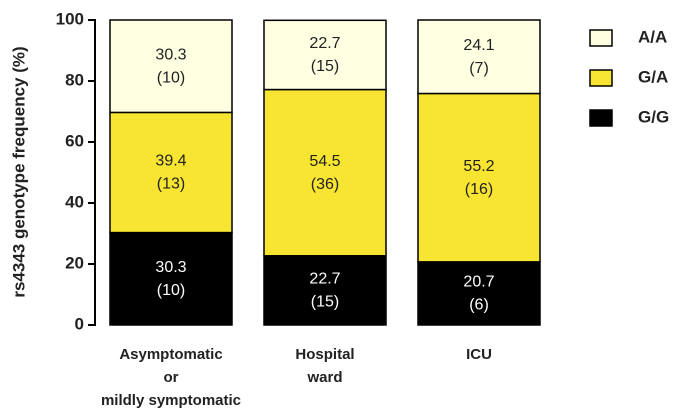 This screenshot has width=685, height=408. What do you see at coordinates (652, 36) in the screenshot?
I see `legend-label: A/A` at bounding box center [652, 36].